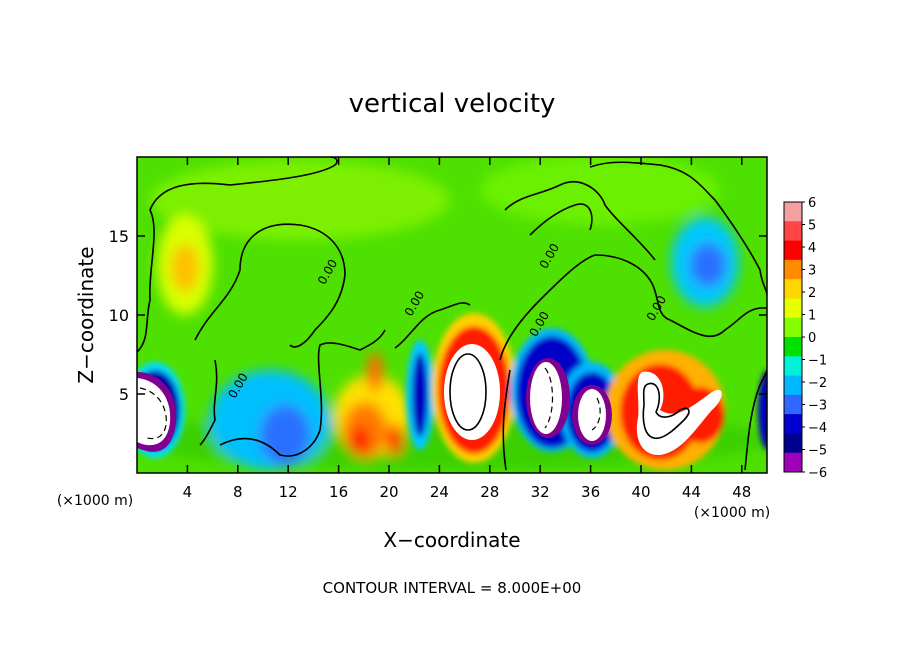 The width and height of the screenshot is (904, 654). Describe the element at coordinates (691, 492) in the screenshot. I see `x-tick-label: 44` at that location.